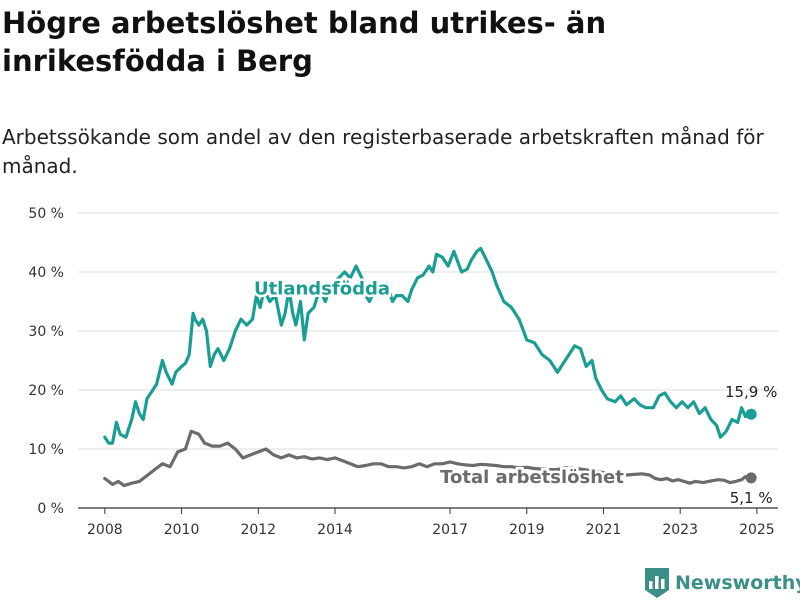  I want to click on x-tick-label: 2017, so click(450, 530).